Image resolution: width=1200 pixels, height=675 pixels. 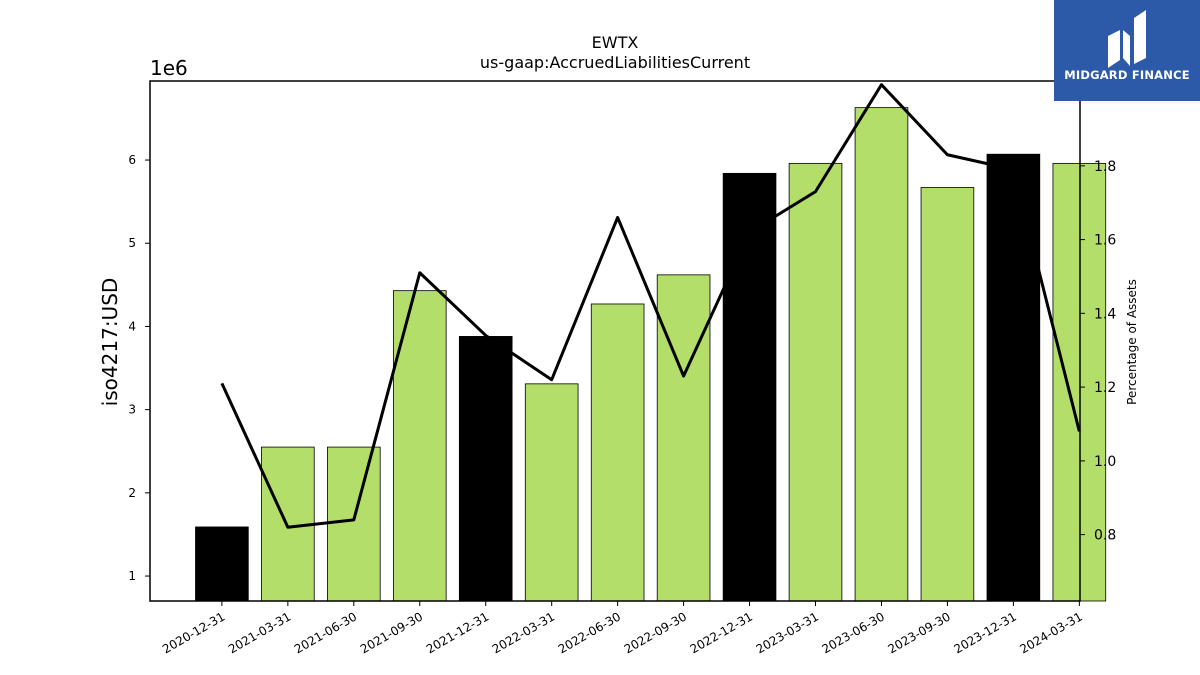 I want to click on x-tick-label: 2023-09-30, so click(x=919, y=632).